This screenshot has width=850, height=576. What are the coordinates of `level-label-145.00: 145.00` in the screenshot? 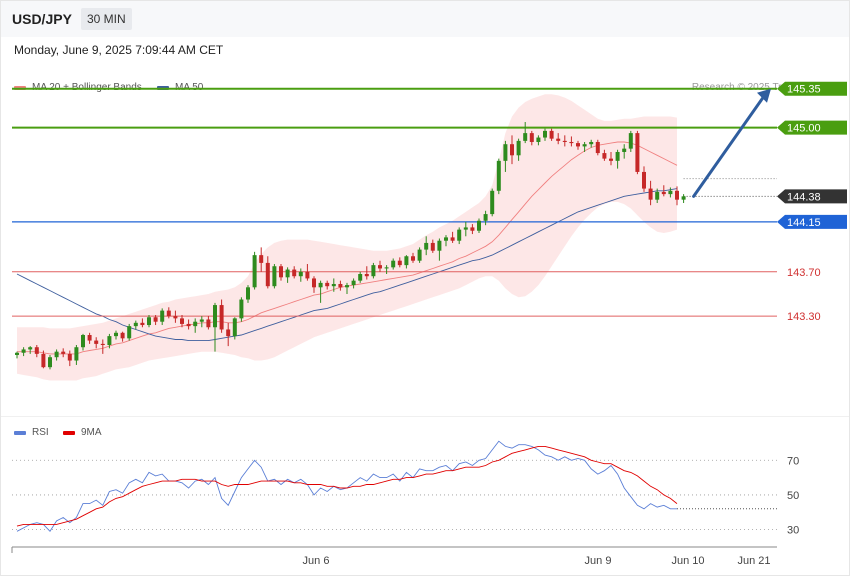 It's located at (804, 129).